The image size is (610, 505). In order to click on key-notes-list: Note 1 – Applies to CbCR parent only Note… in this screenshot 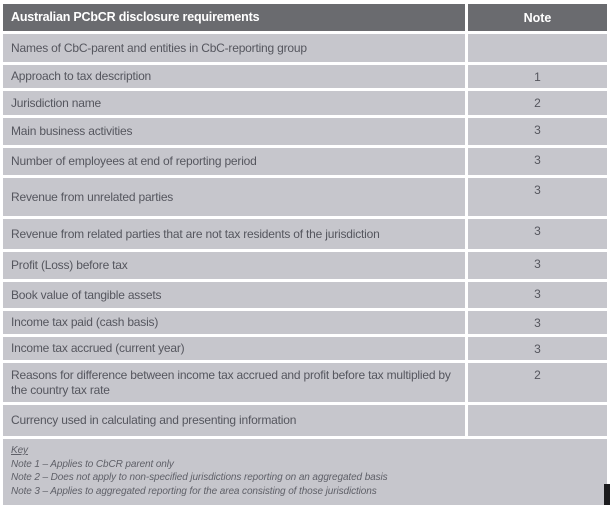, I will do `click(305, 478)`.